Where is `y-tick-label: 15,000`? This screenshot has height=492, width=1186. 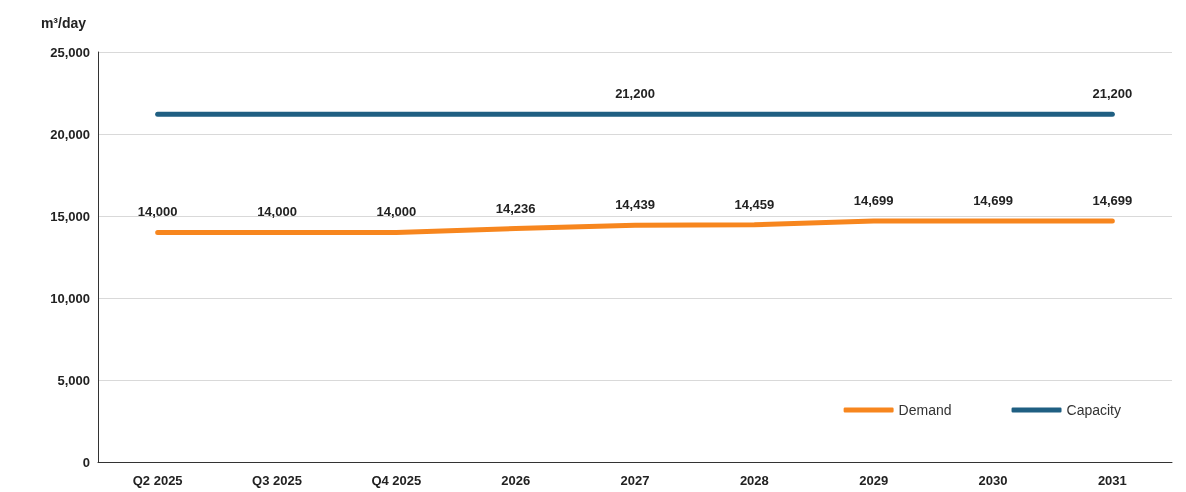 y-tick-label: 15,000 is located at coordinates (70, 216).